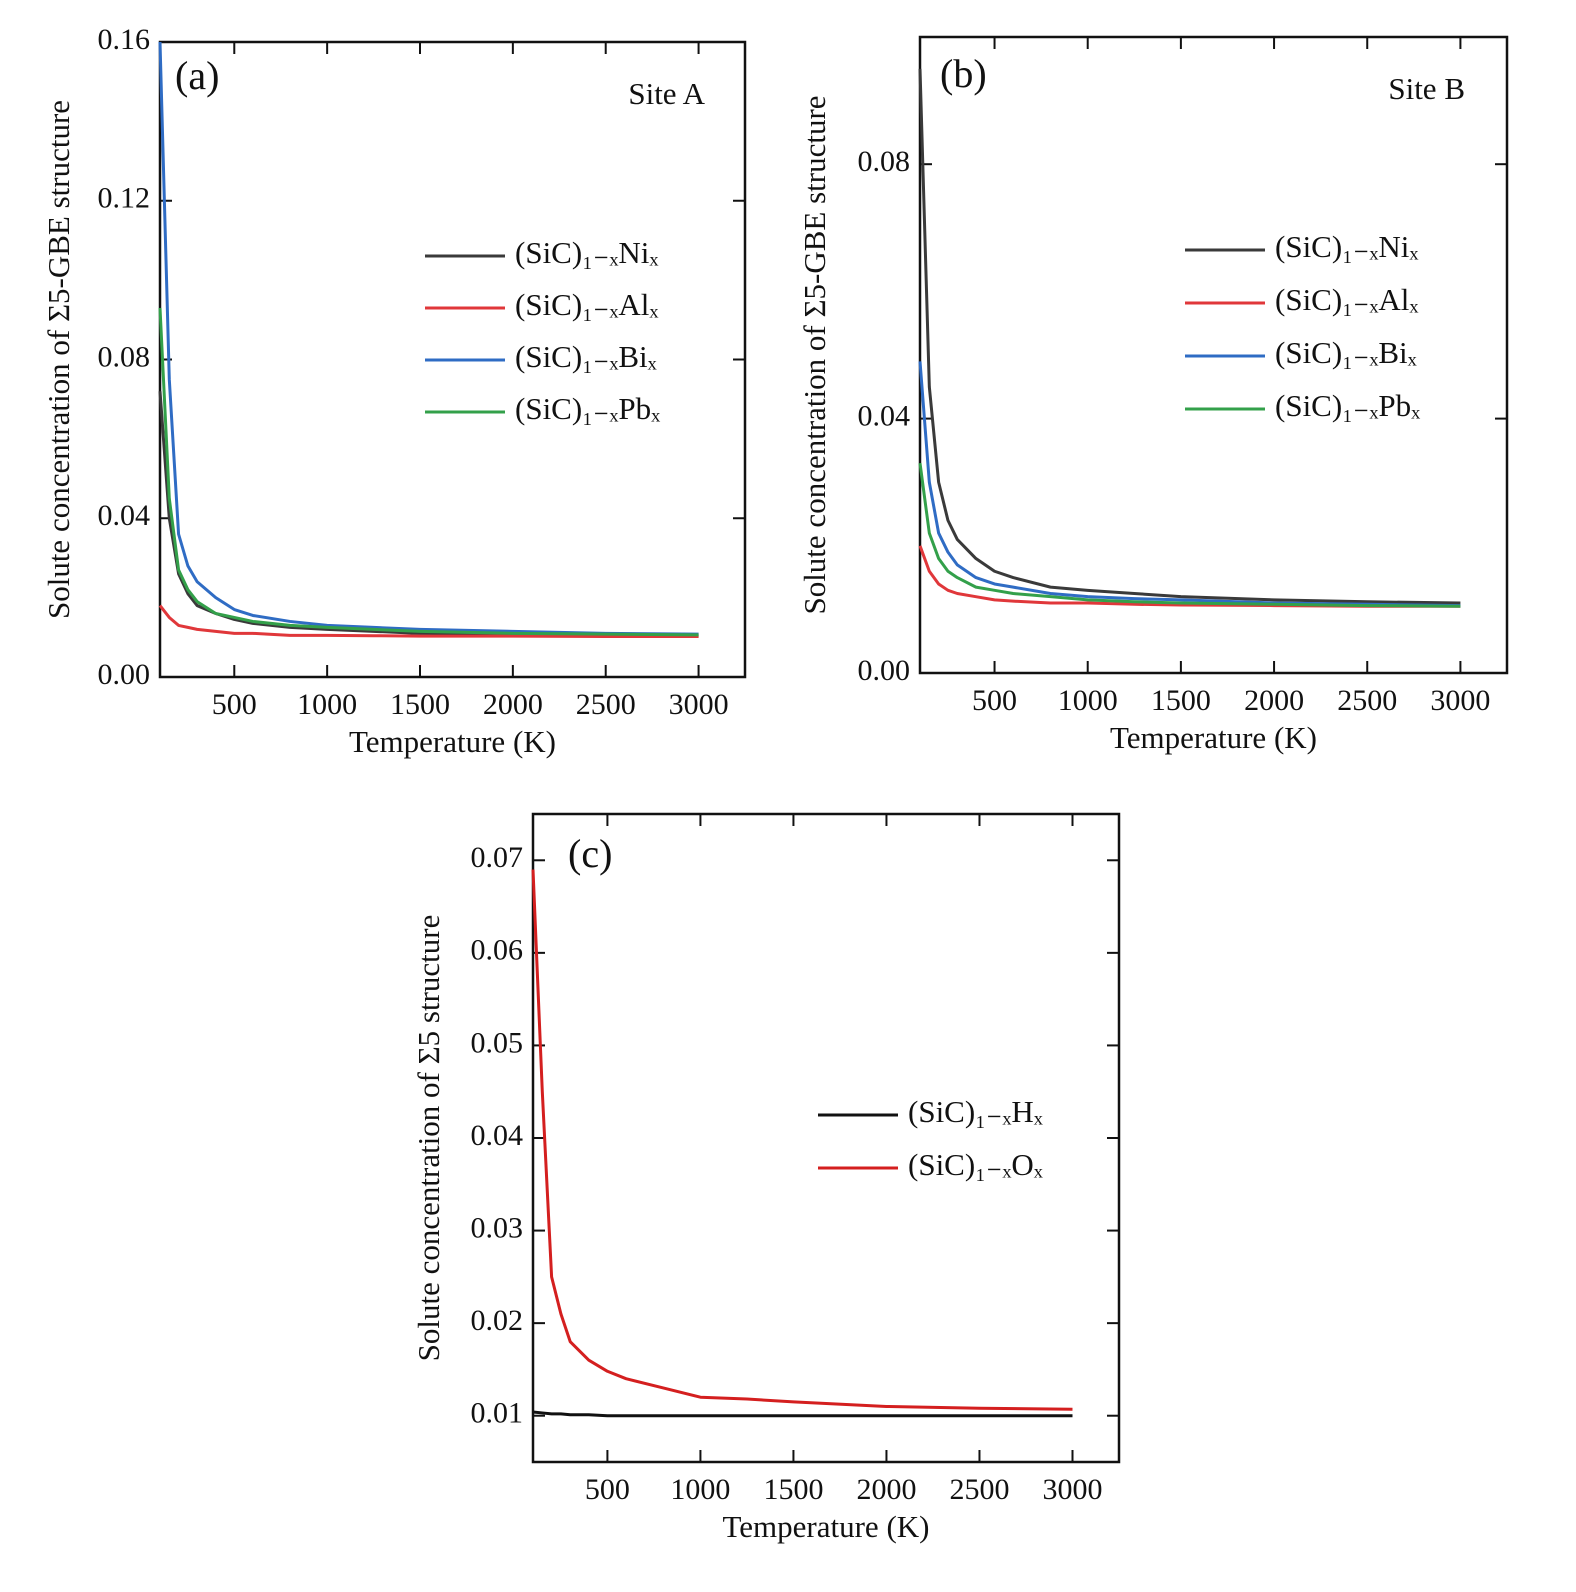 This screenshot has height=1592, width=1576. What do you see at coordinates (975, 1111) in the screenshot?
I see `legend-label: (SiC)₁₋ₓHₓ` at bounding box center [975, 1111].